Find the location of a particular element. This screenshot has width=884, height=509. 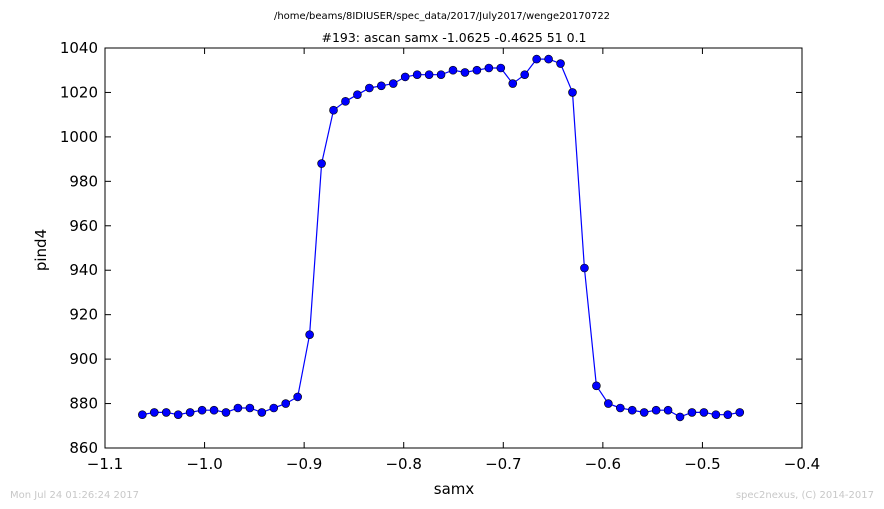

x-tick-label: −1.1 is located at coordinates (105, 464).